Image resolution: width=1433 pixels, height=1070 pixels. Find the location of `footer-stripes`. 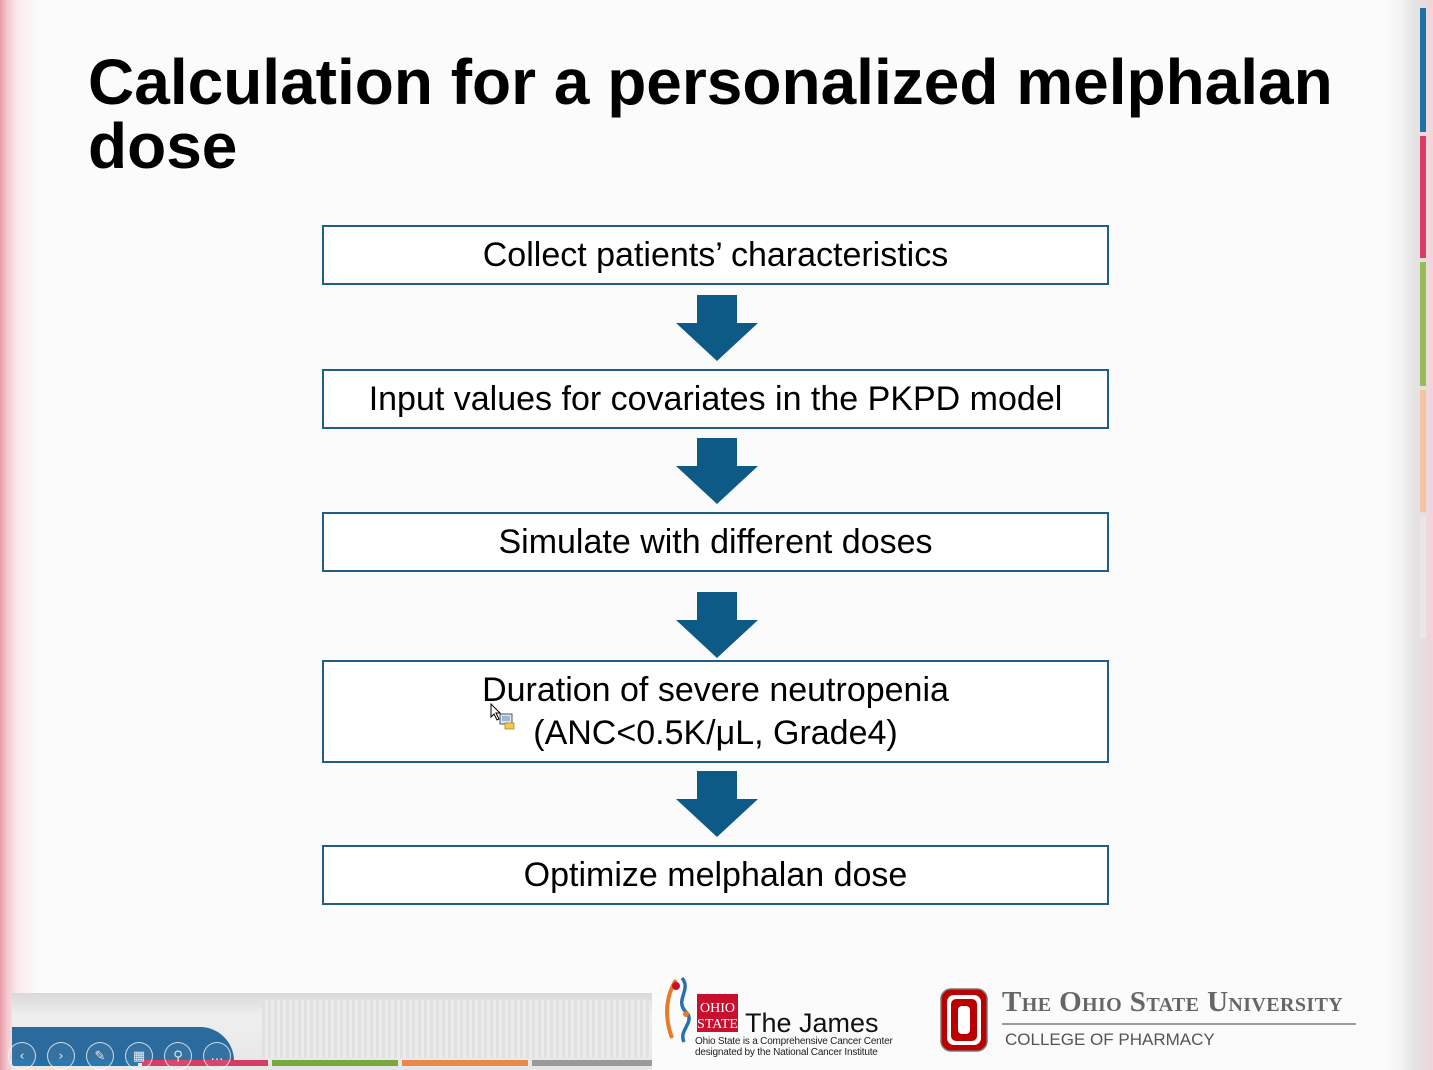

footer-stripes is located at coordinates (456, 1029).